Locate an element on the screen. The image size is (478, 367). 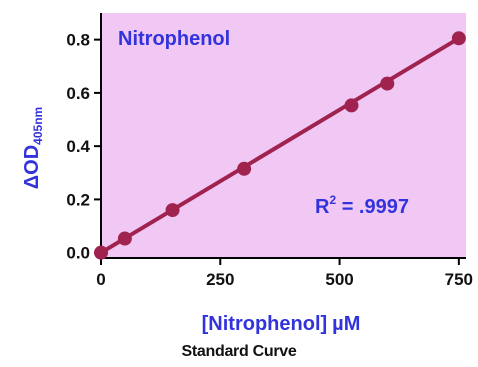
r-squared-symbol: R is located at coordinates (322, 207).